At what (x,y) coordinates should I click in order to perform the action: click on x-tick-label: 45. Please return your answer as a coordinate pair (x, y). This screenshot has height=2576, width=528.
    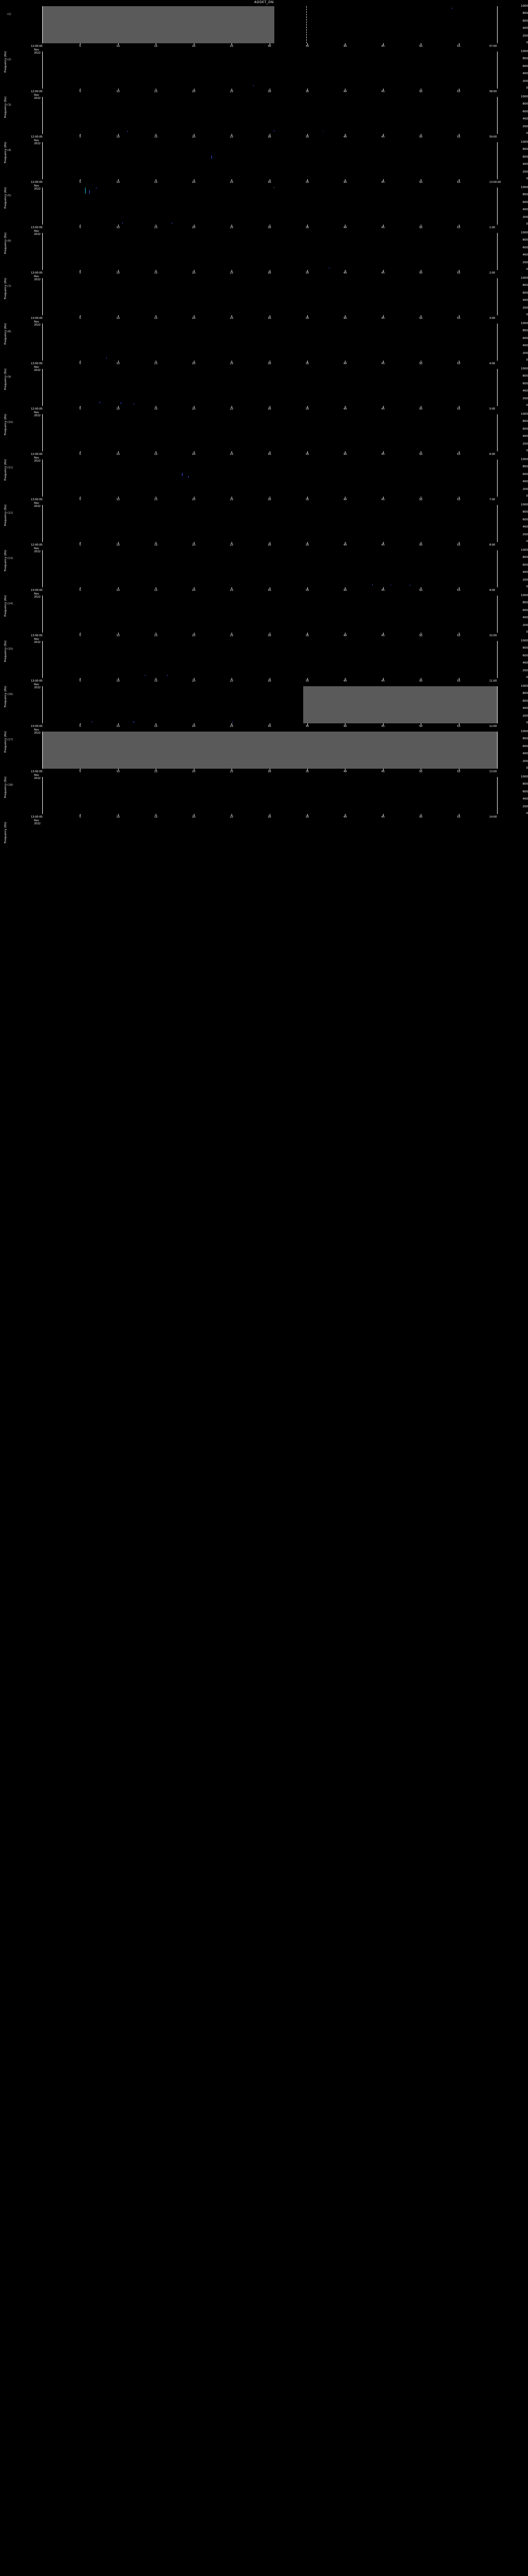
    Looking at the image, I should click on (383, 137).